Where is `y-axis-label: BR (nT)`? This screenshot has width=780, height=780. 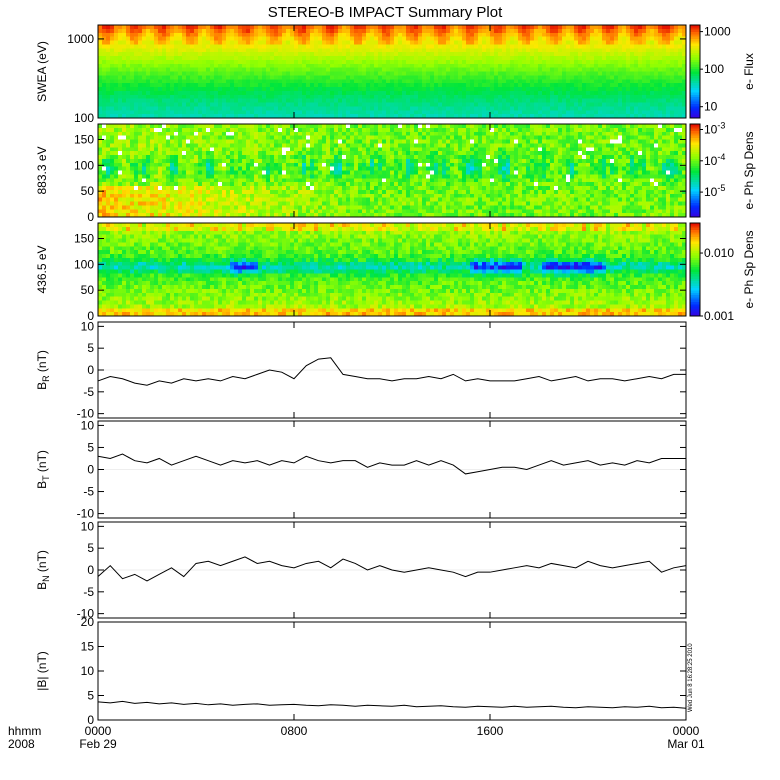
y-axis-label: BR (nT) is located at coordinates (43, 370).